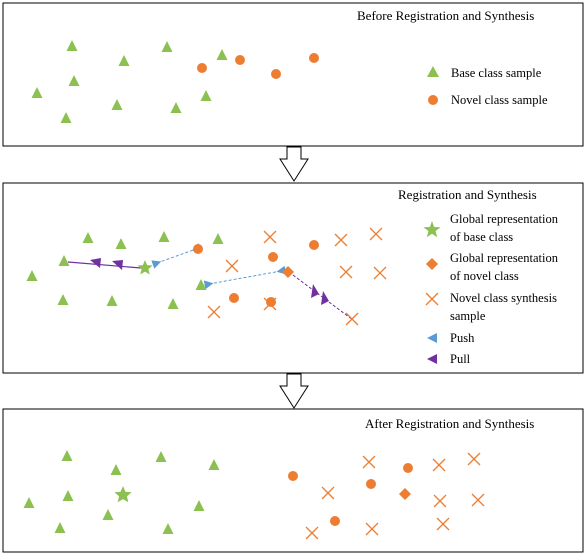 Image resolution: width=588 pixels, height=556 pixels. I want to click on pull-arrow-novel-line, so click(321, 296).